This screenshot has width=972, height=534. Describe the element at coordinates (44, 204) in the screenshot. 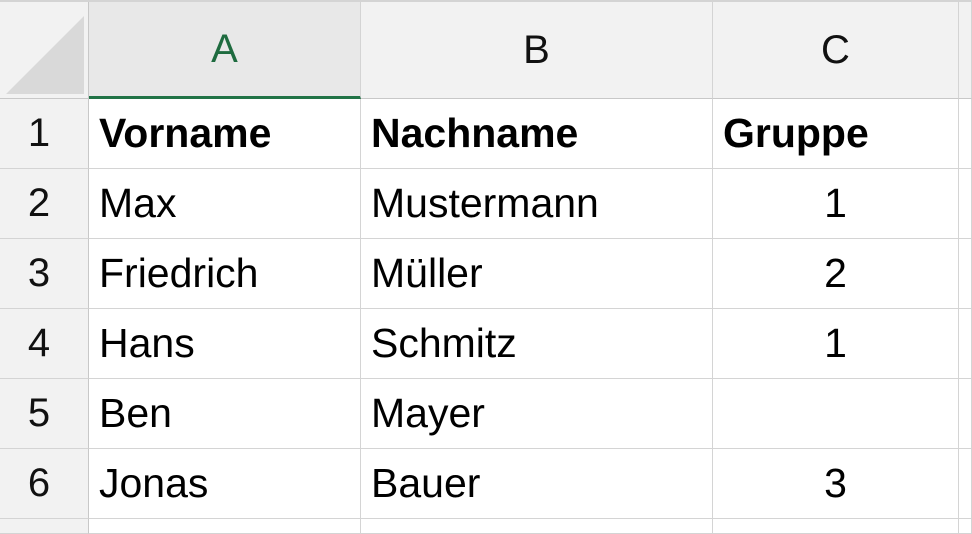

I see `row-header-2: 2` at that location.